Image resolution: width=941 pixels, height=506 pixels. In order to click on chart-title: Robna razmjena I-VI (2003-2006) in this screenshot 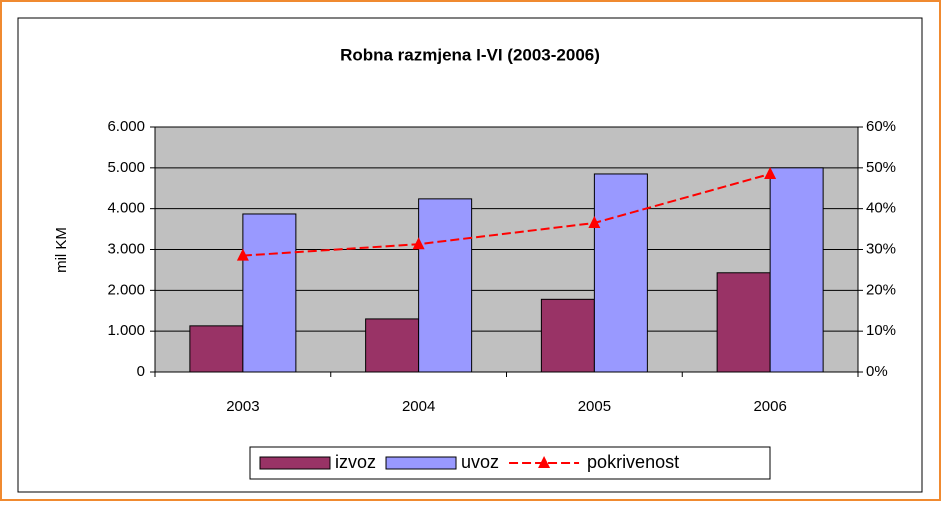, I will do `click(470, 54)`.